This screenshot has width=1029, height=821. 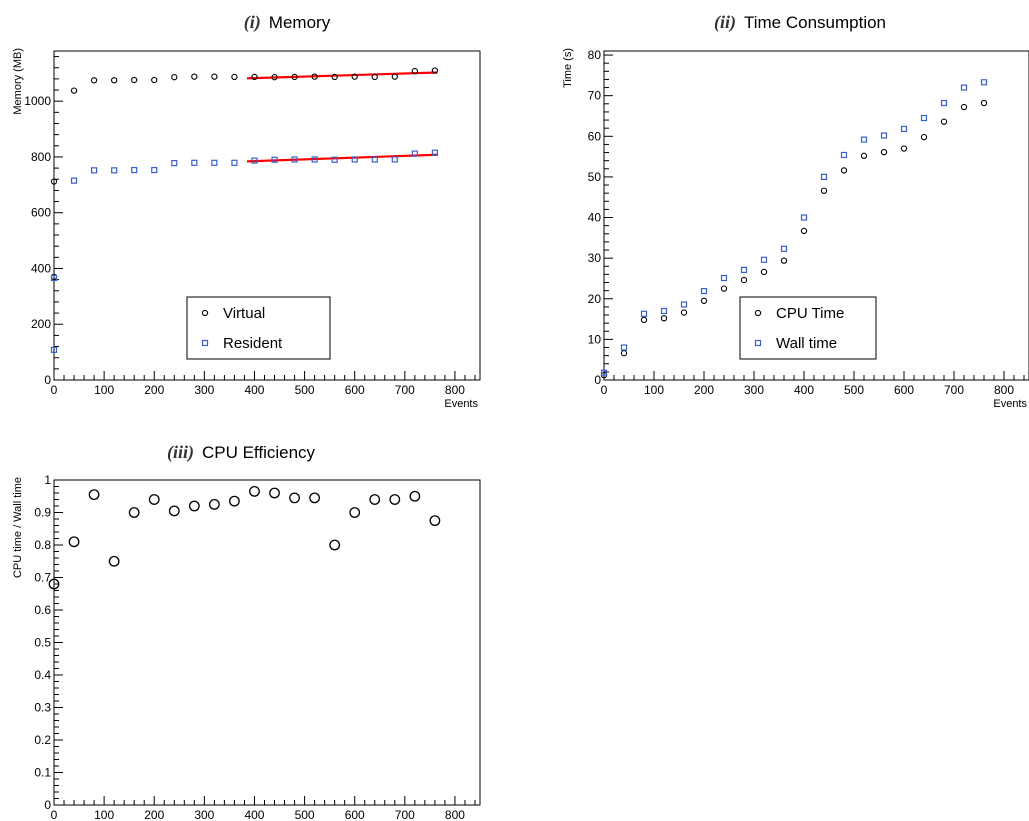 I want to click on time-consumption-chart-title: (ii) Time Consumption, so click(x=800, y=22).